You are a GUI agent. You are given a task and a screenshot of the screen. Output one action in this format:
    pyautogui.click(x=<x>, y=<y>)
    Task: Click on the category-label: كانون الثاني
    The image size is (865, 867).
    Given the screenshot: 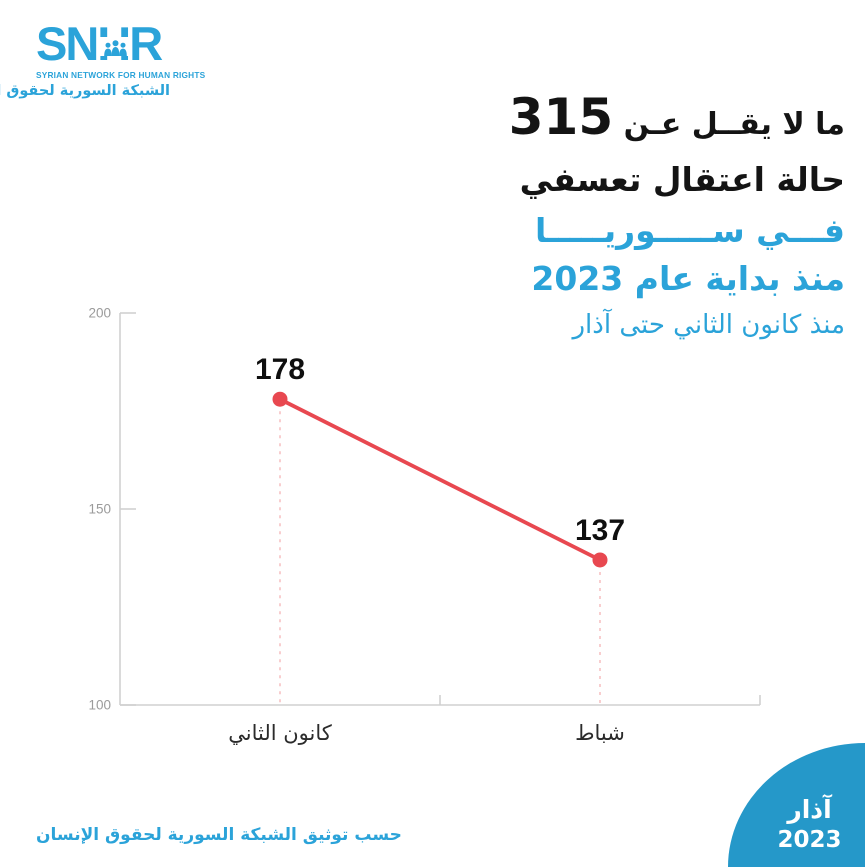 What is the action you would take?
    pyautogui.click(x=280, y=733)
    